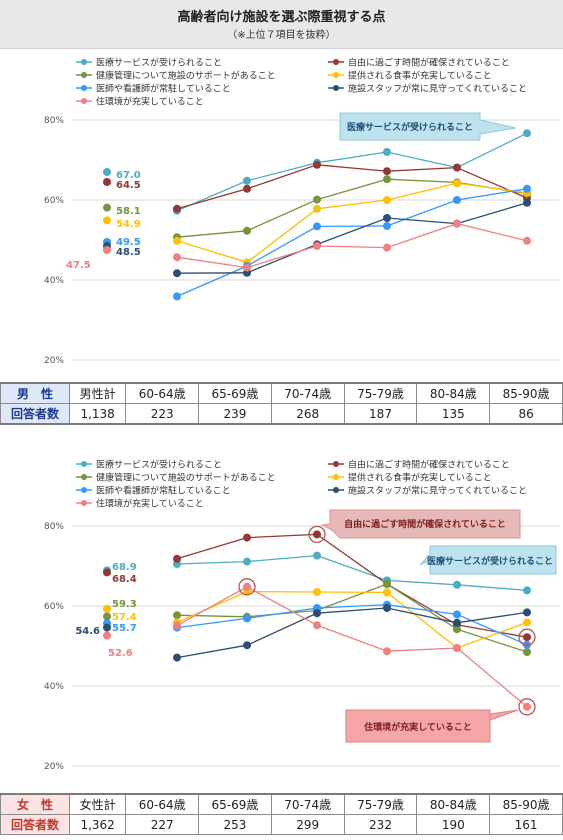 The image size is (563, 840). What do you see at coordinates (410, 478) in the screenshot?
I see `legend-item: 提供される食事が充実していること` at bounding box center [410, 478].